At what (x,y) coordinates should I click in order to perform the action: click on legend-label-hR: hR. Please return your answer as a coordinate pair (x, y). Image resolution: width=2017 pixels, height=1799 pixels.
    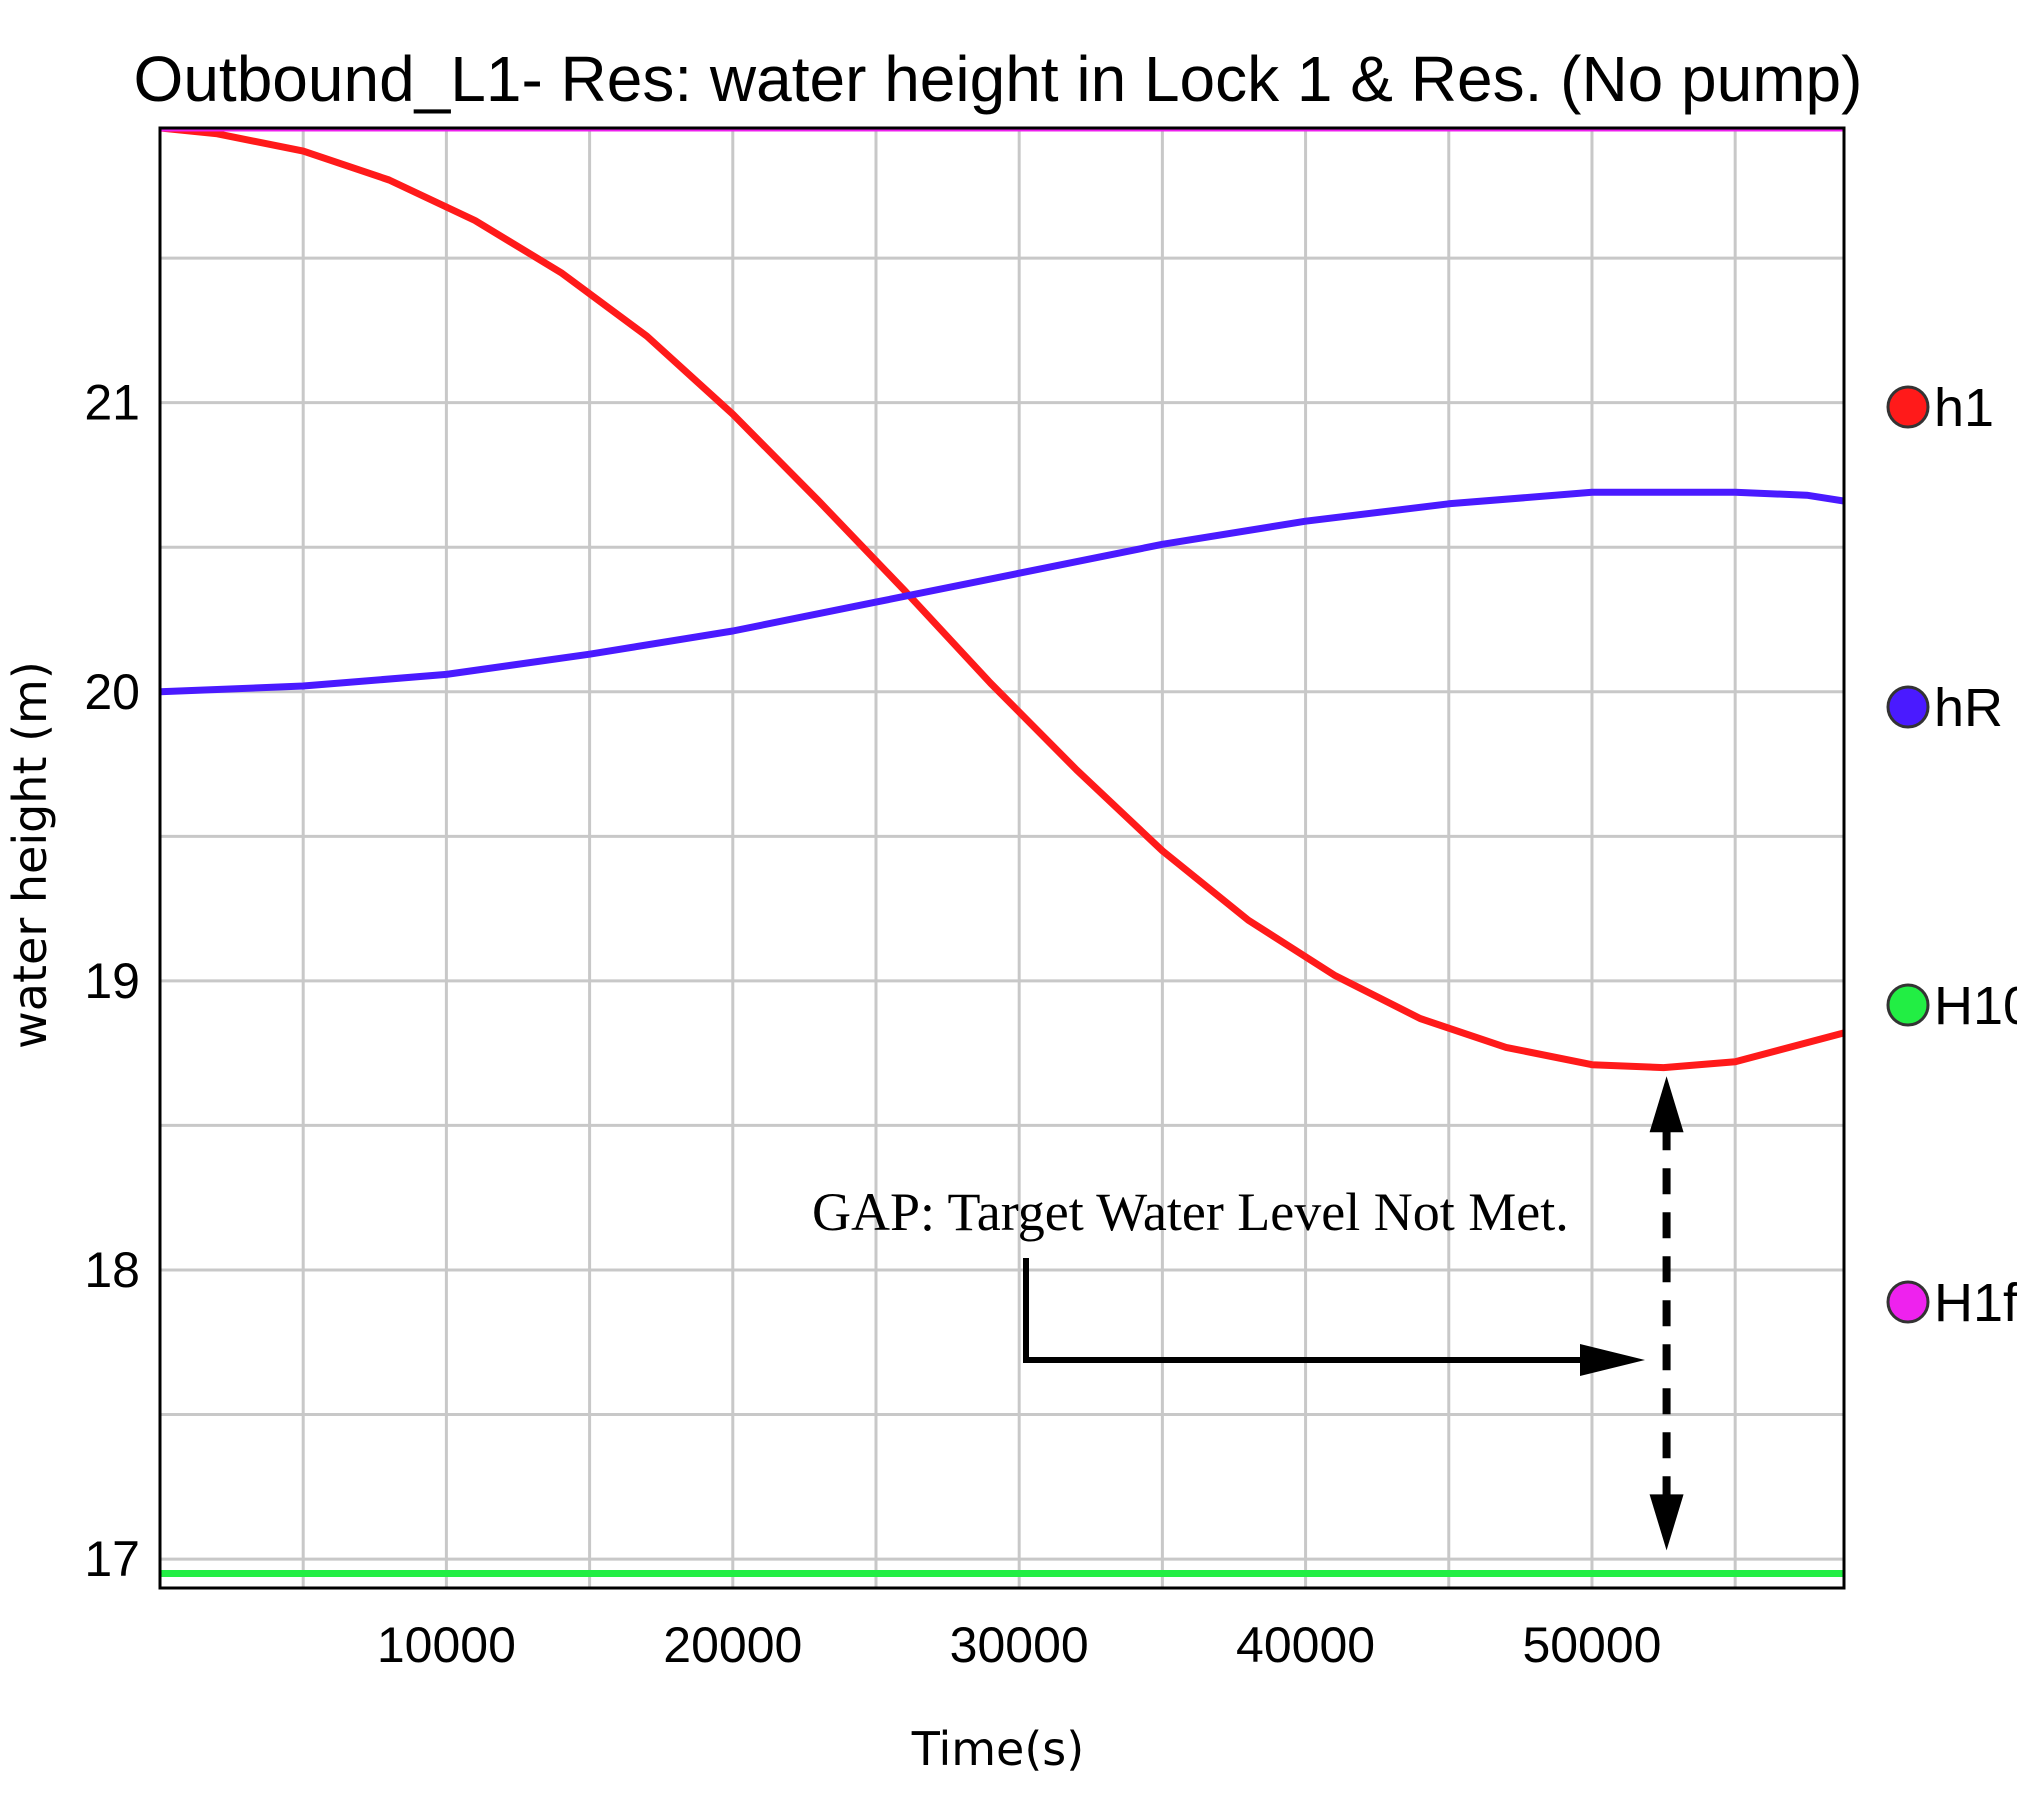
    Looking at the image, I should click on (1968, 708).